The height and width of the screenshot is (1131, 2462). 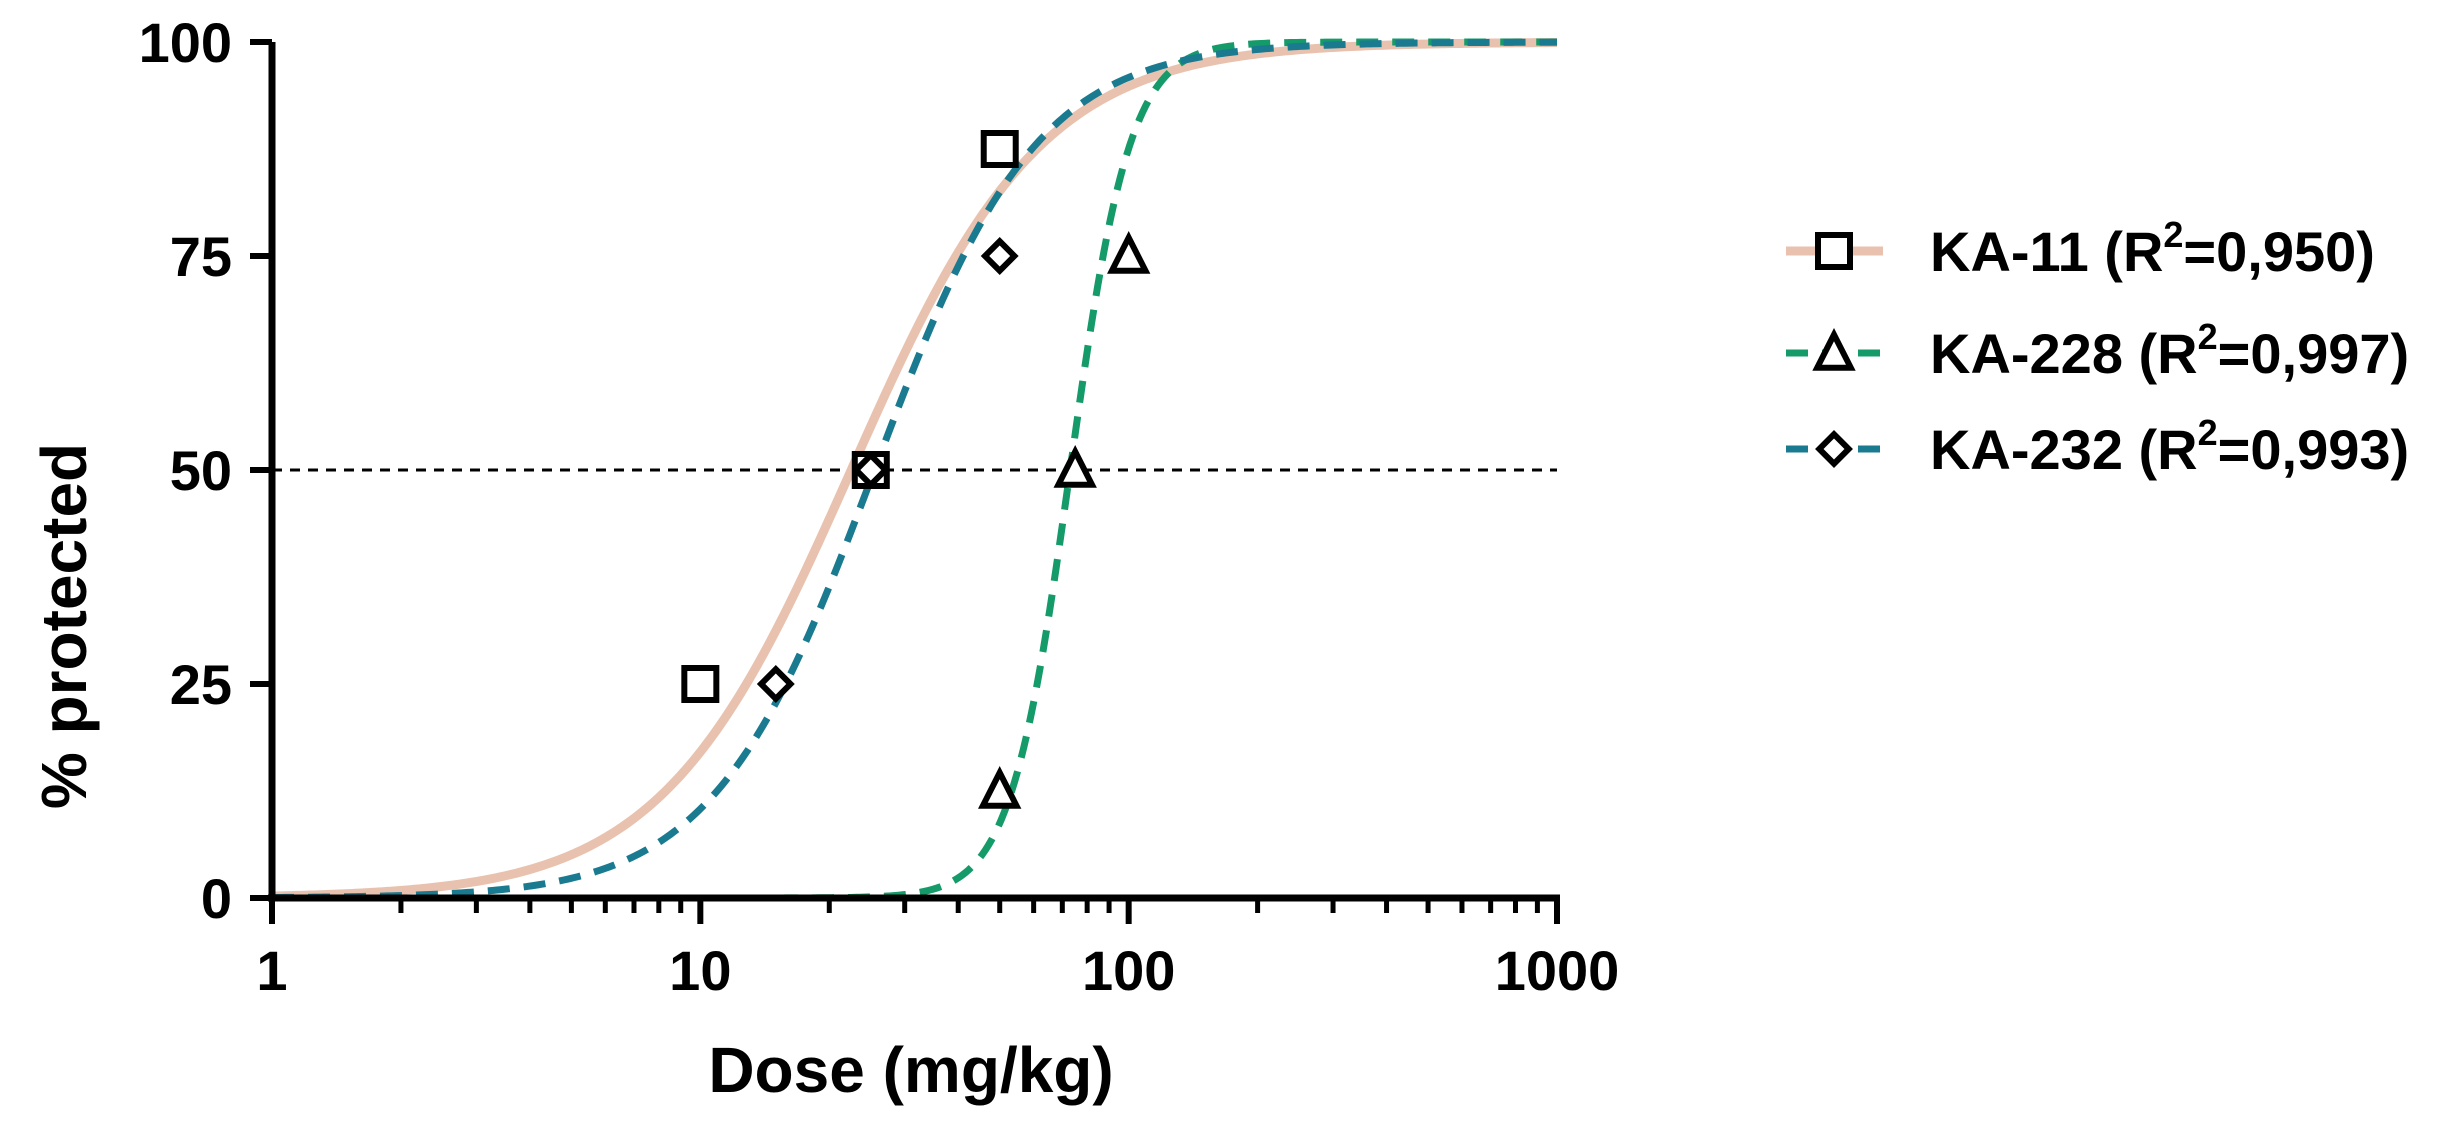 I want to click on legend-item-ka-228: KA-228 (R2=0,997), so click(x=2097, y=350).